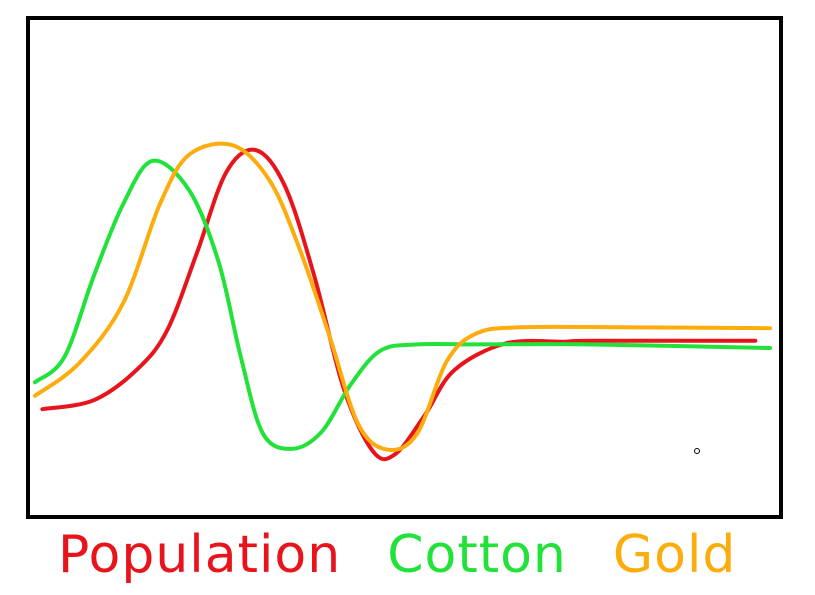  What do you see at coordinates (200, 555) in the screenshot?
I see `legend-entry-population: Population` at bounding box center [200, 555].